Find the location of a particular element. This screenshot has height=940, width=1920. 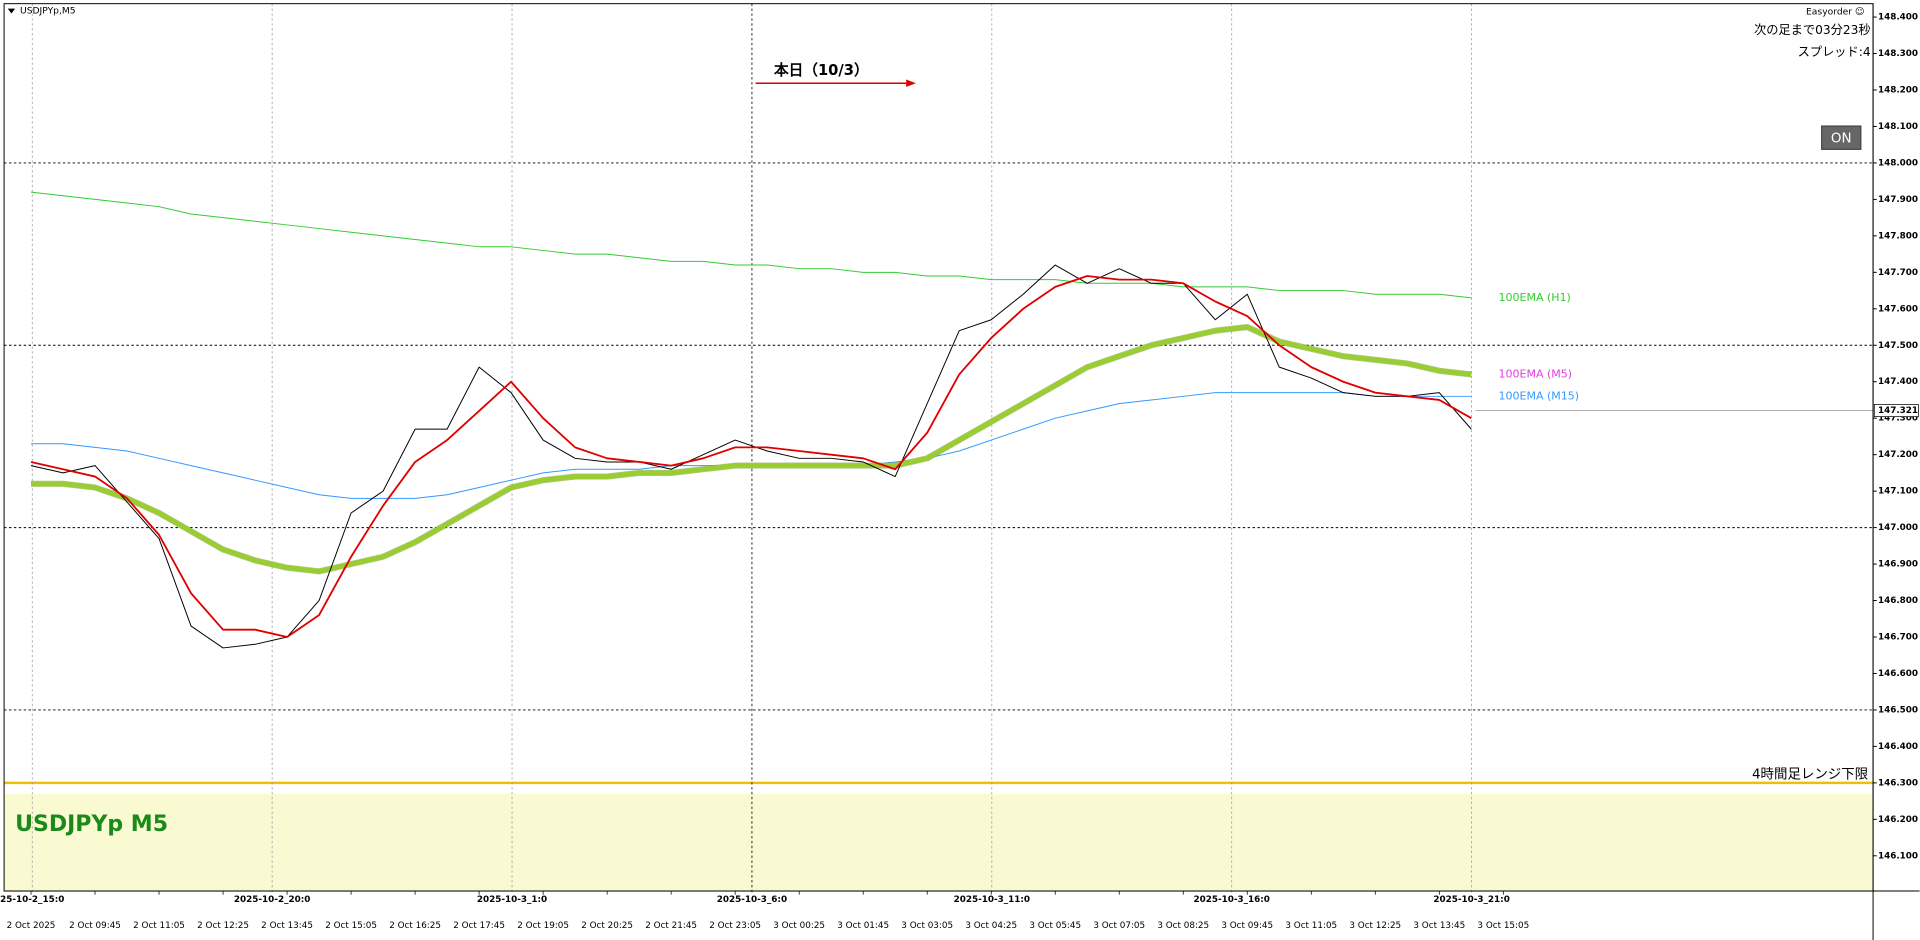

x-tick-label: 2 Oct 11:05 is located at coordinates (159, 926).